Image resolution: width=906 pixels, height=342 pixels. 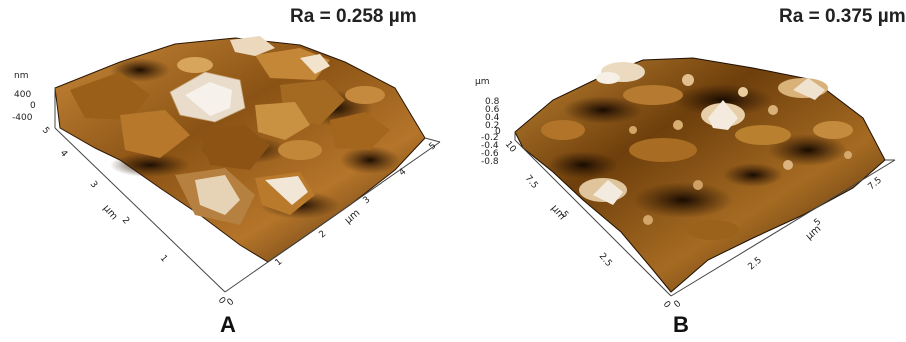 I want to click on x-tick-a-1: 1, so click(x=279, y=262).